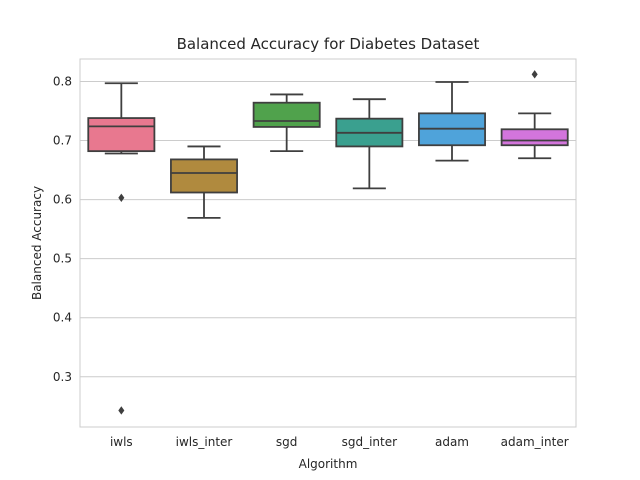 This screenshot has width=640, height=480. What do you see at coordinates (287, 442) in the screenshot?
I see `x-tick-label: sgd` at bounding box center [287, 442].